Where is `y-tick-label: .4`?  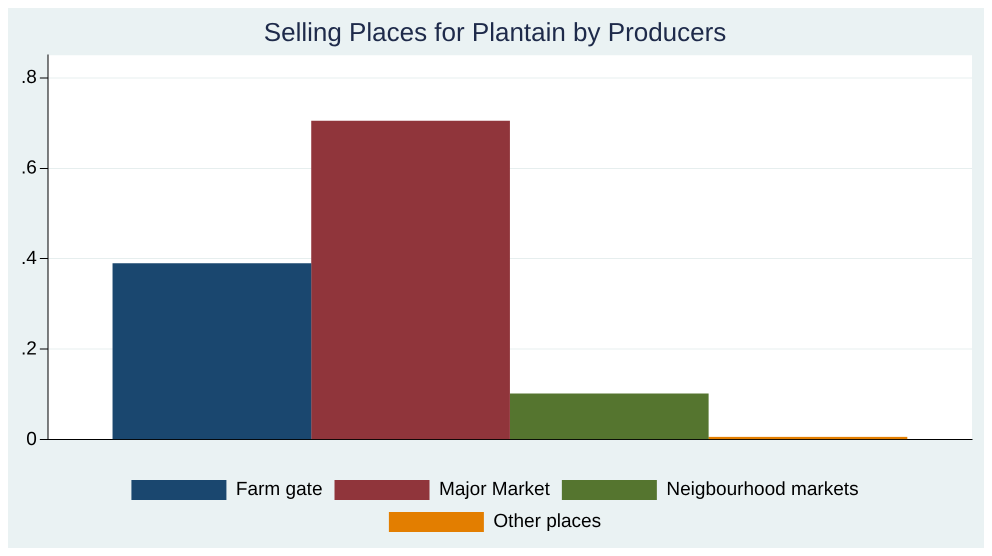
y-tick-label: .4 is located at coordinates (29, 258).